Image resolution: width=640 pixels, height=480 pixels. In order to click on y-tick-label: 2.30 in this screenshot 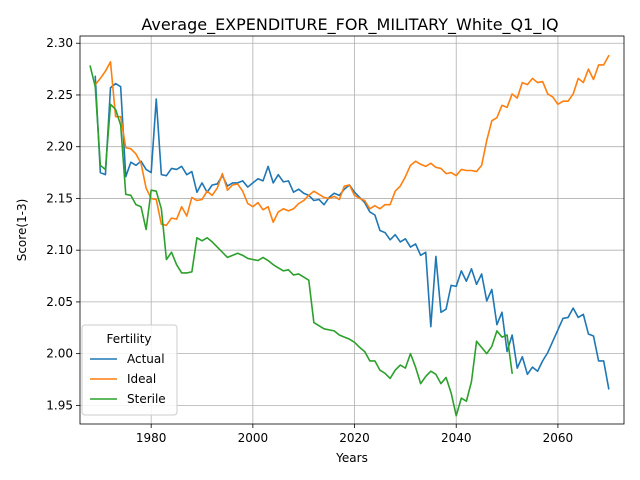, I will do `click(59, 43)`.